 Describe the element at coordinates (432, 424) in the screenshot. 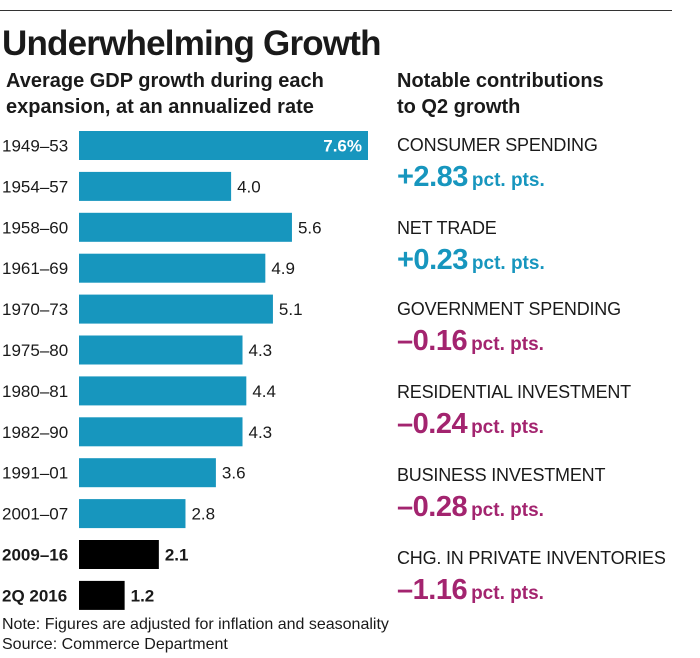

I see `contribution-number: –0.24` at that location.